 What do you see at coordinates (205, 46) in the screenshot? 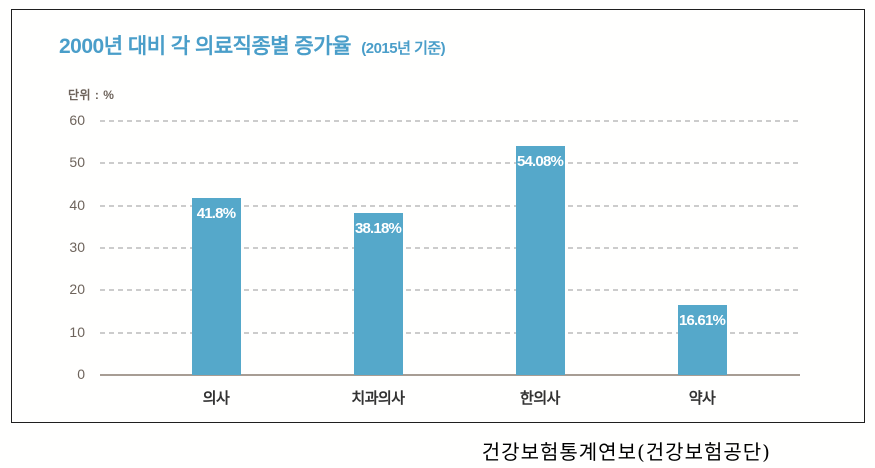
I see `chart-title-main: 2000년 대비 각 의료직종별 증가율` at bounding box center [205, 46].